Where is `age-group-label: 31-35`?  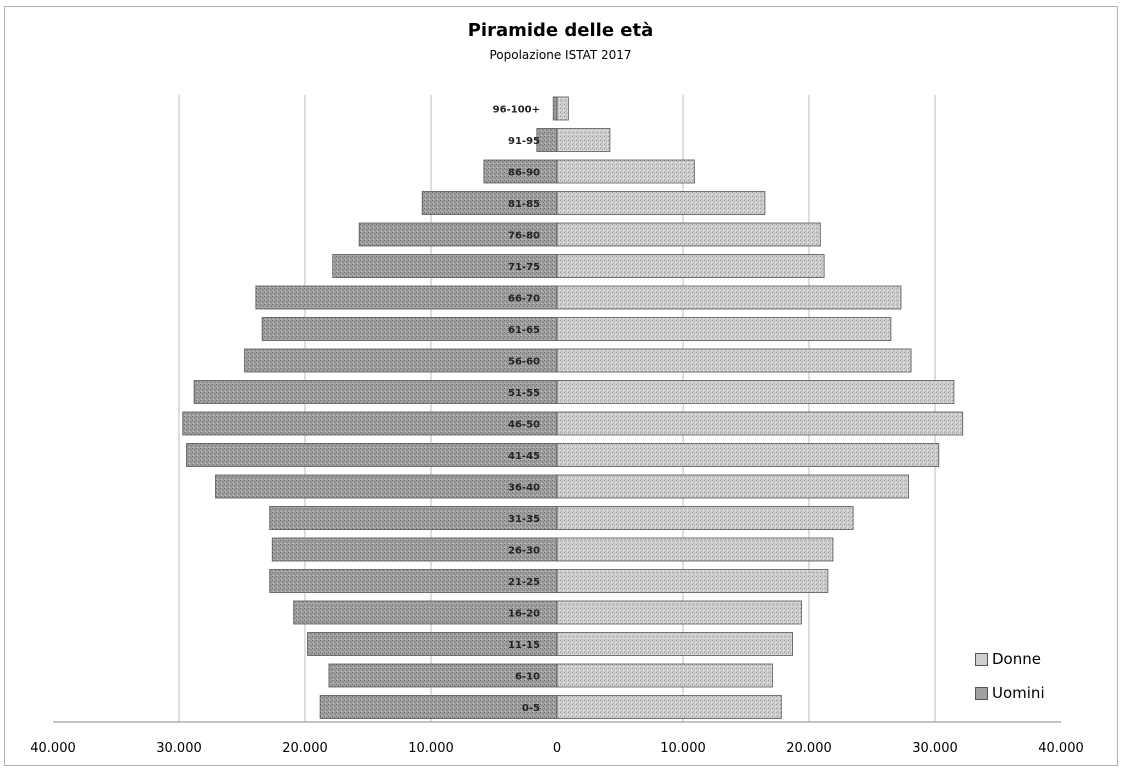
age-group-label: 31-35 is located at coordinates (524, 519).